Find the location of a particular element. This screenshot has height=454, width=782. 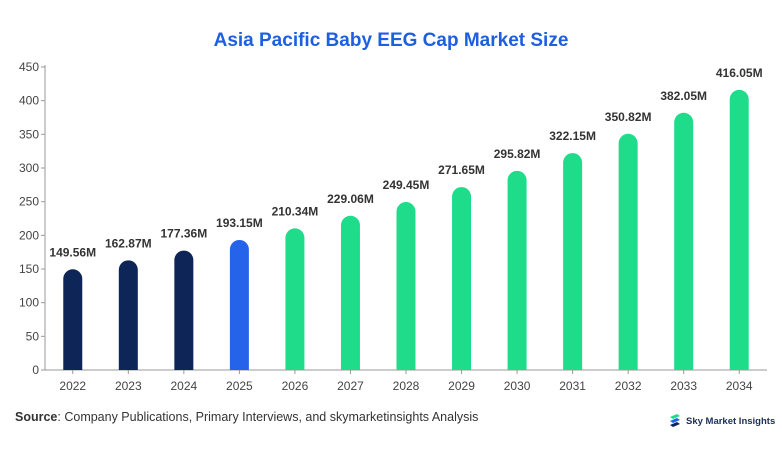

brand-logo: Sky Market Insights is located at coordinates (721, 421).